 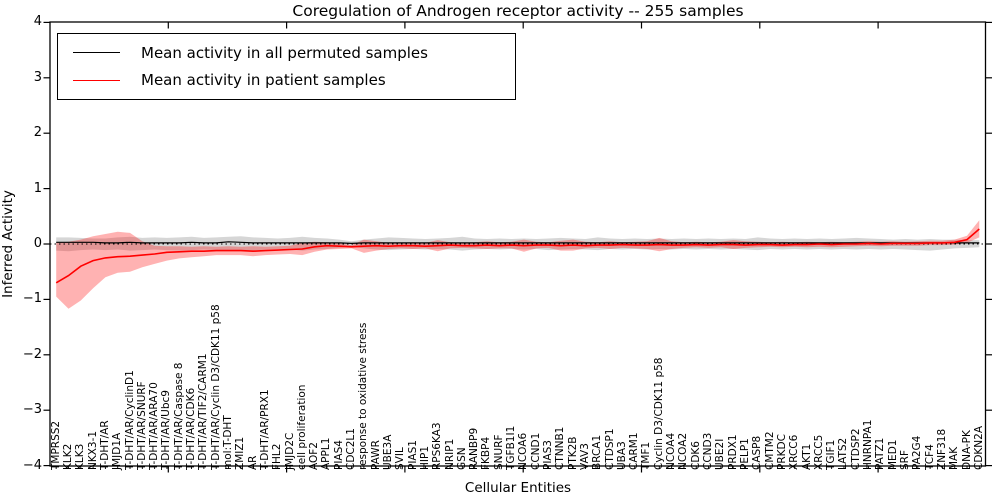 I want to click on x-tick-label: T-DHT/AR/Cyclin D3/CDK11 p58, so click(x=215, y=387).